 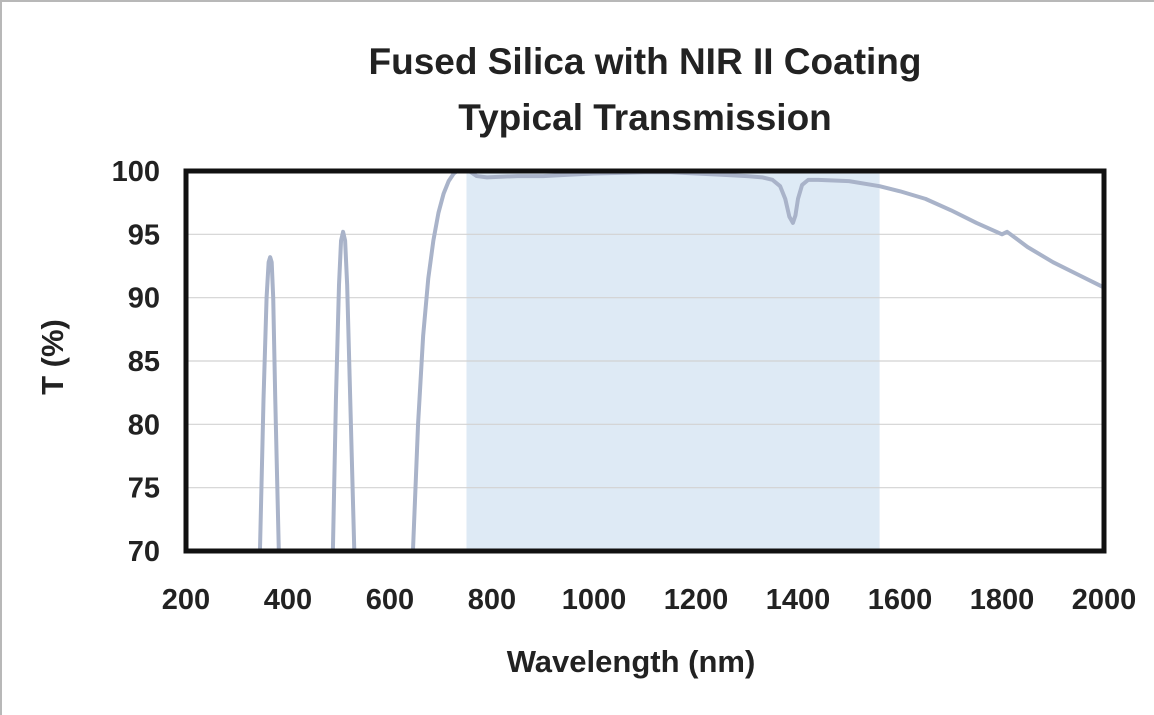 I want to click on y-tick-label: 80, so click(x=144, y=425).